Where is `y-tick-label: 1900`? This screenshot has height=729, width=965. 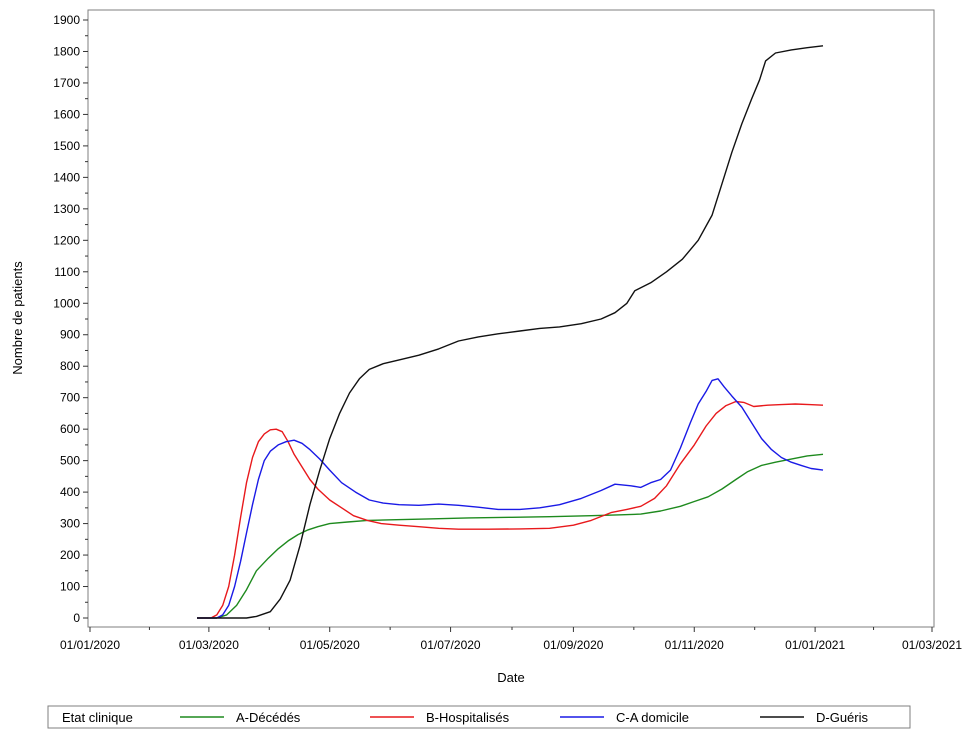 y-tick-label: 1900 is located at coordinates (66, 20).